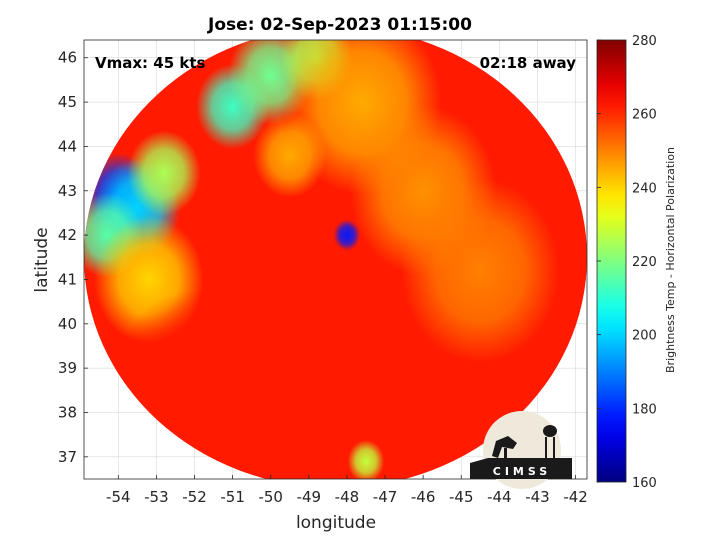 Image resolution: width=720 pixels, height=540 pixels. What do you see at coordinates (194, 497) in the screenshot?
I see `x-tick-label: -52` at bounding box center [194, 497].